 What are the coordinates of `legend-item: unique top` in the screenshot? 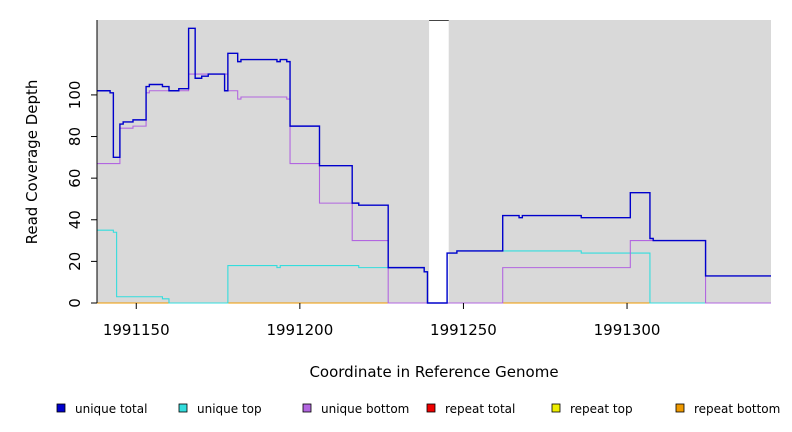 It's located at (220, 409).